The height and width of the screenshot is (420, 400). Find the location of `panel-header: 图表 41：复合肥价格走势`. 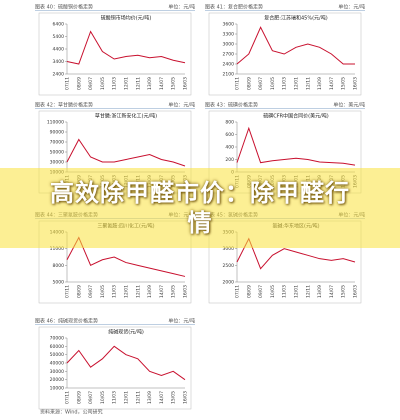

panel-header: 图表 41：复合肥价格走势 is located at coordinates (234, 7).